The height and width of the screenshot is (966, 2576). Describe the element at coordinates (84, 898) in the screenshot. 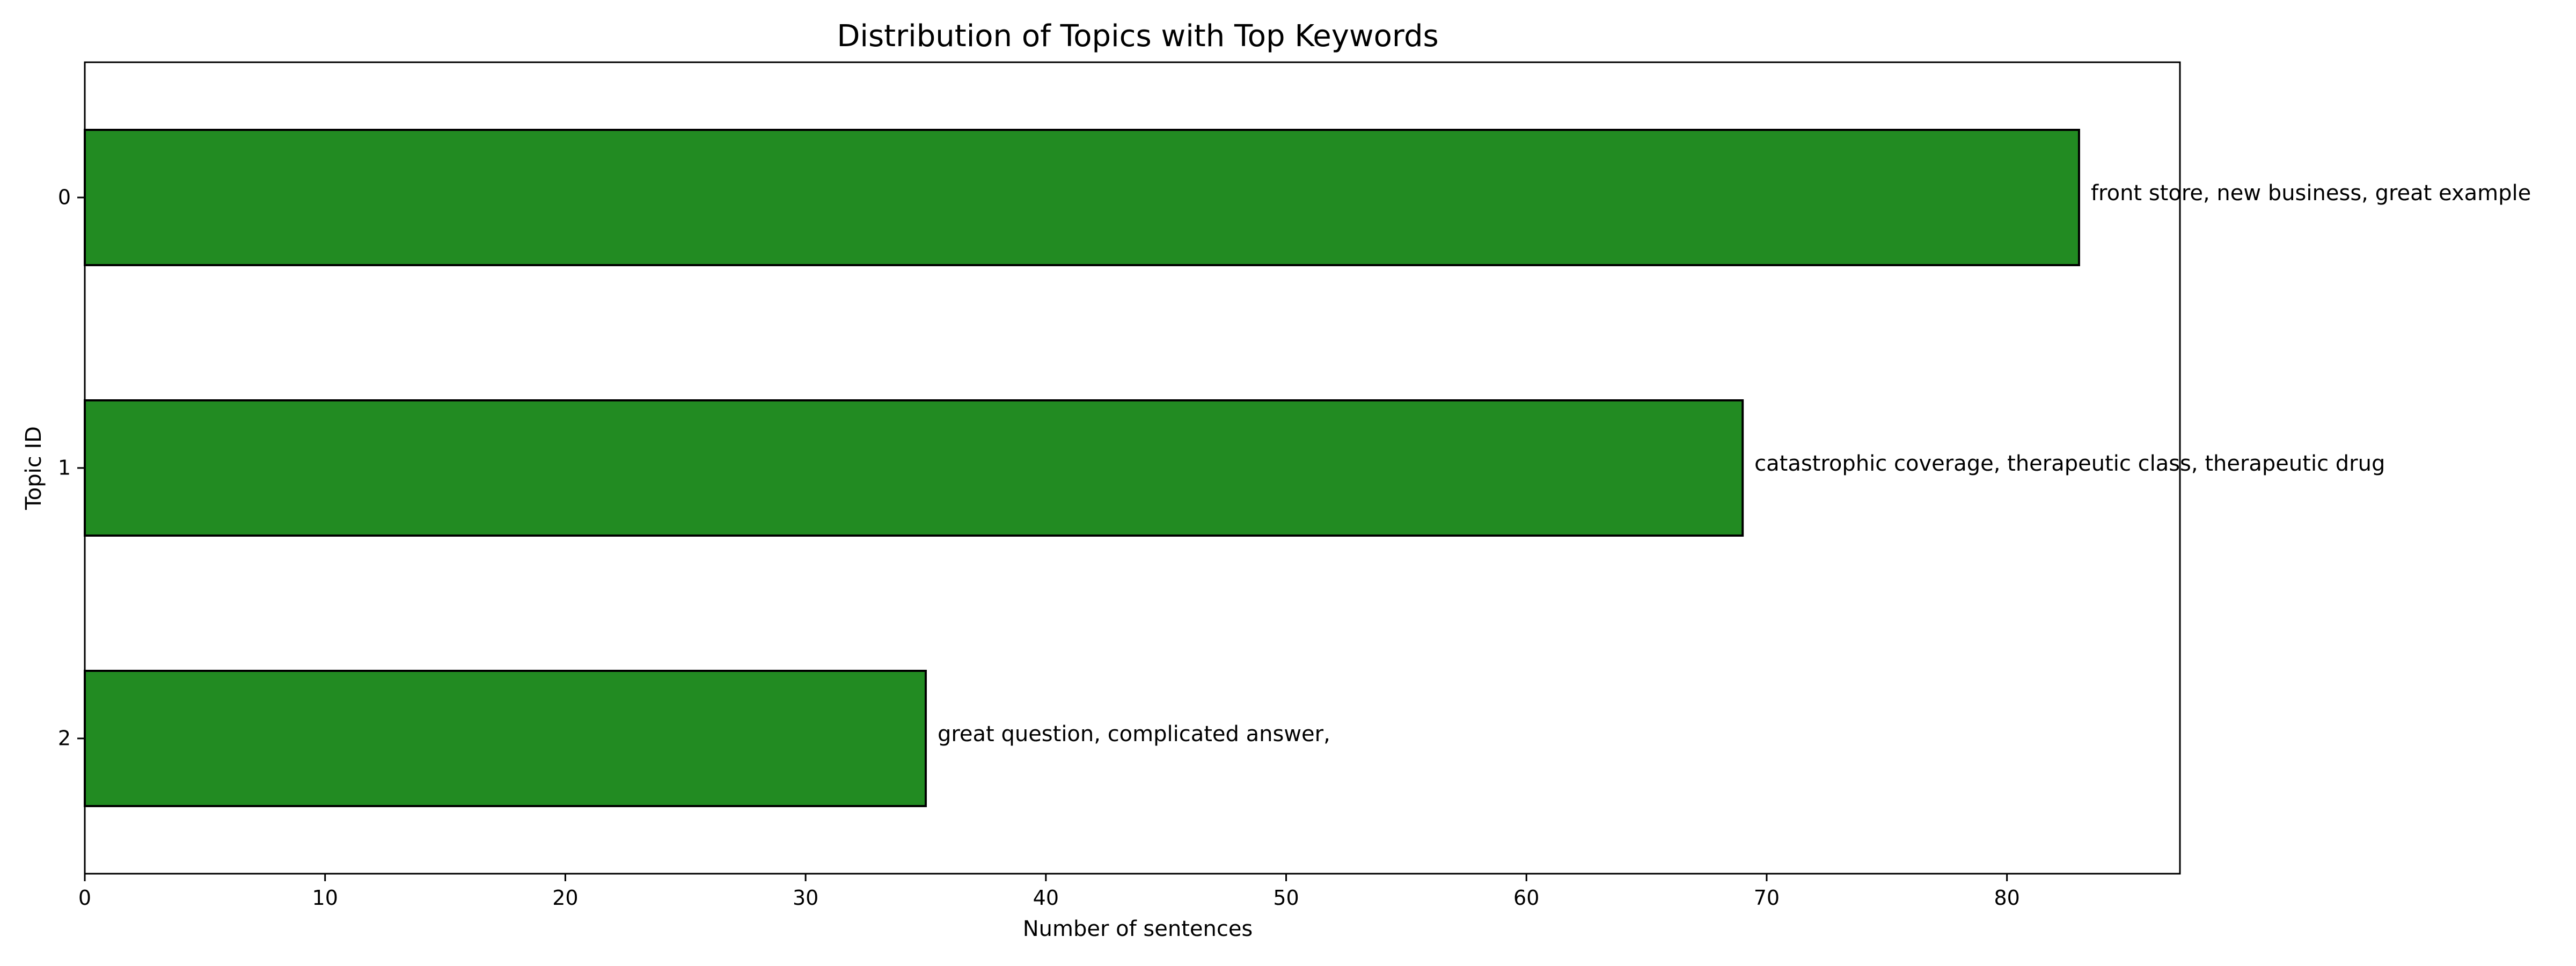

I see `x-tick-label-0: 0` at that location.